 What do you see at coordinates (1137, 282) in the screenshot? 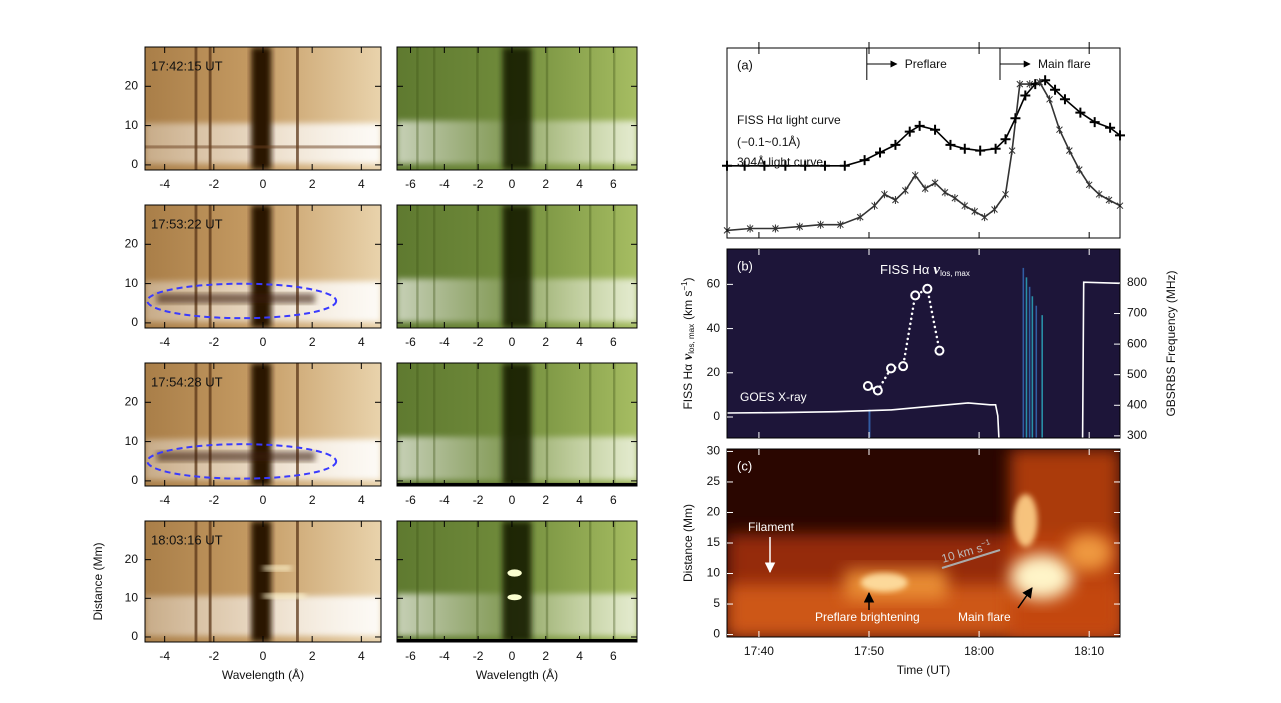
I see `y2-tick-label: 800` at bounding box center [1137, 282].